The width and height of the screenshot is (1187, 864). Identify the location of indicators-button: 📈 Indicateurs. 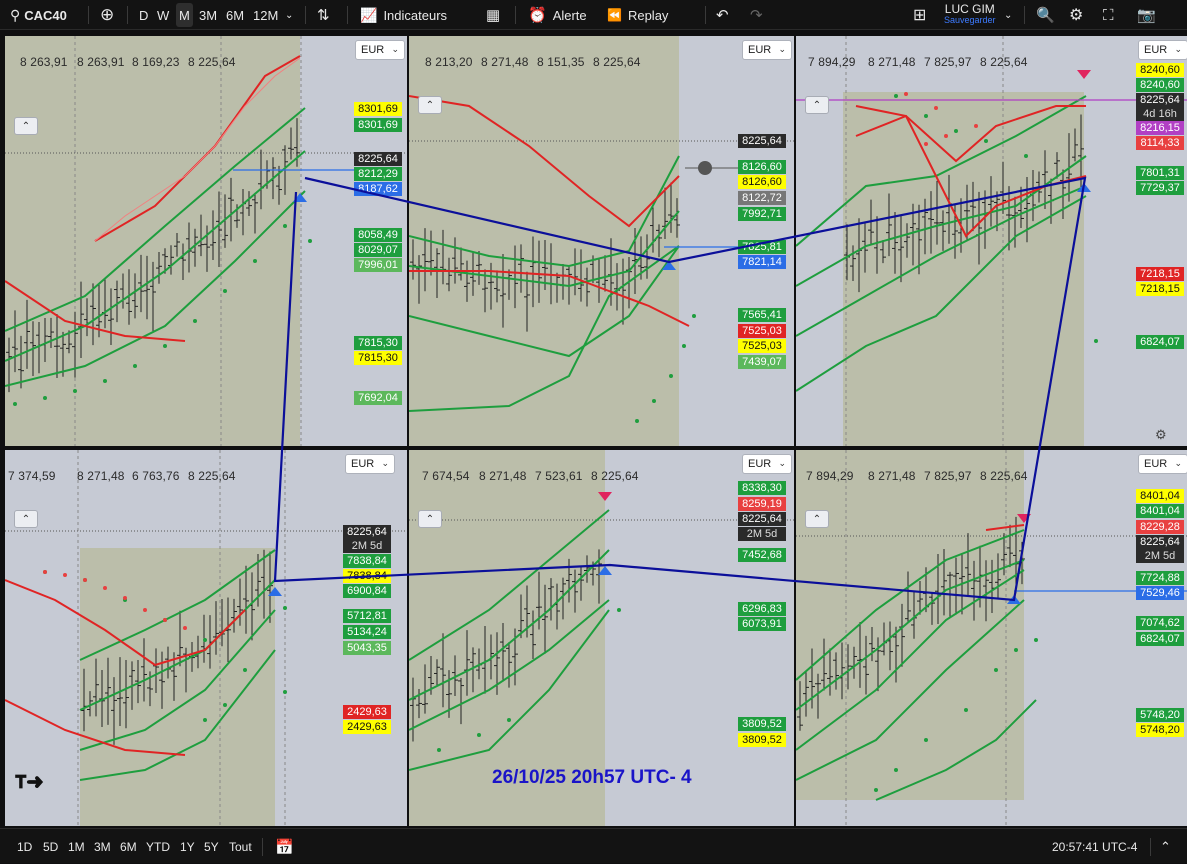
(403, 15).